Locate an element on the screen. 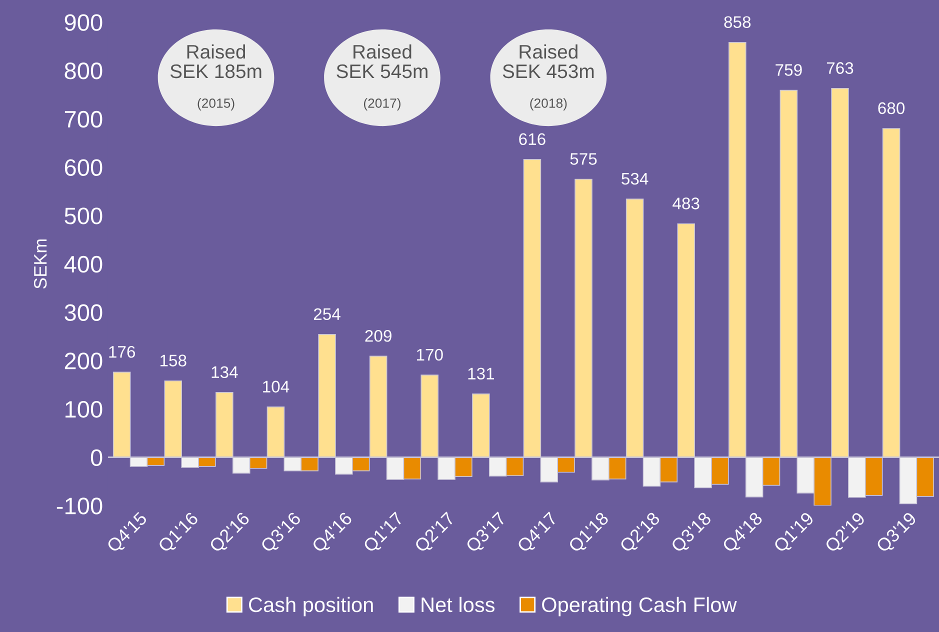 The width and height of the screenshot is (939, 632). y-tick-label: 700 is located at coordinates (83, 119).